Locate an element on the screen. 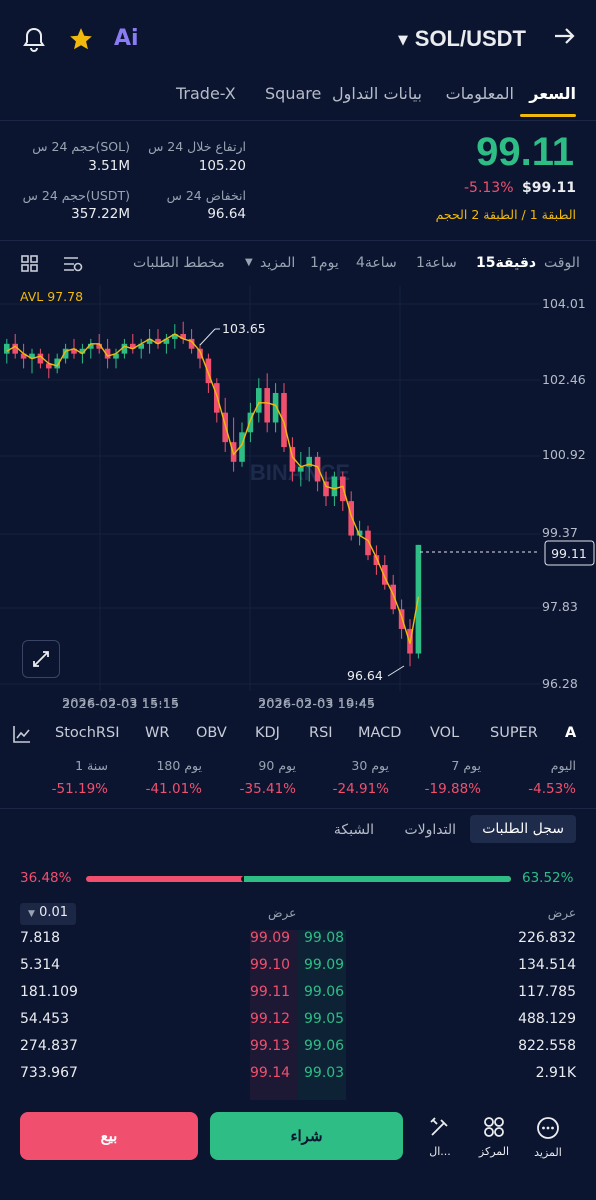 The image size is (596, 1200). tab-trading-data: بيانات التداول is located at coordinates (377, 93).